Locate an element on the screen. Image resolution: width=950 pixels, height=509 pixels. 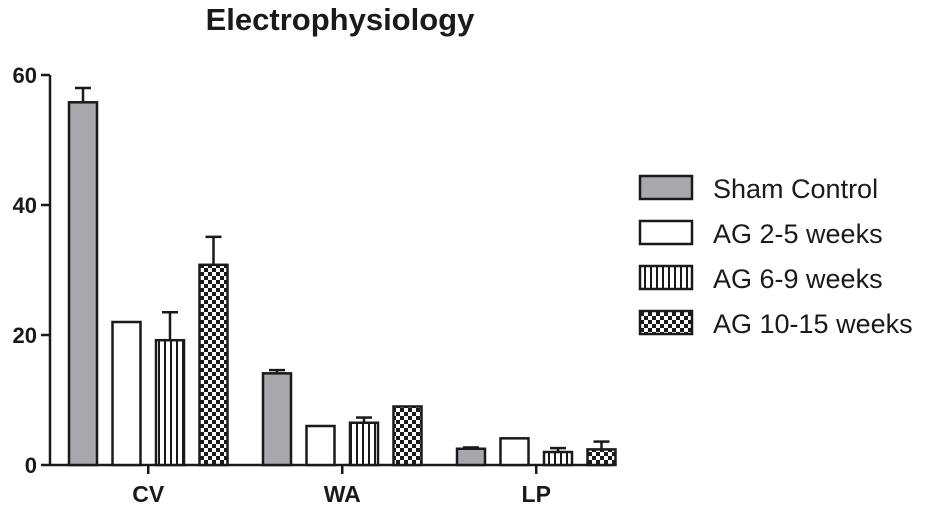
legend-item: AG 10-15 weeks is located at coordinates (775, 324).